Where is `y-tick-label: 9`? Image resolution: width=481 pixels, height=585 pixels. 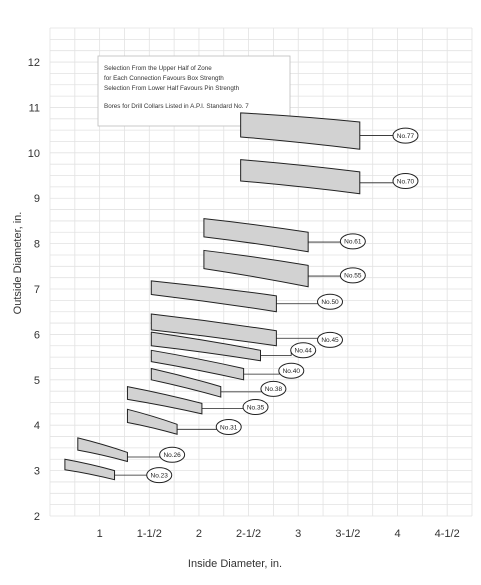
y-tick-label: 9 is located at coordinates (37, 199).